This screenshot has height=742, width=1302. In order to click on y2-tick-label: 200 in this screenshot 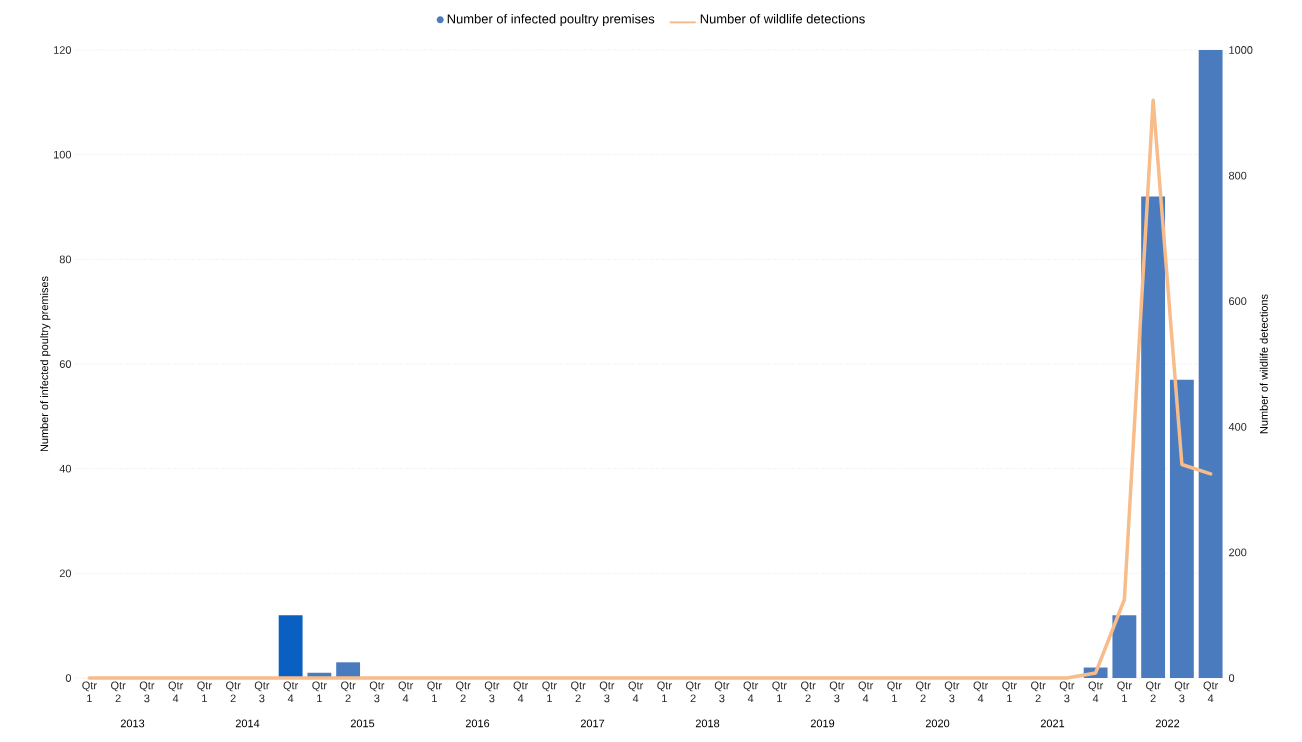, I will do `click(1238, 552)`.